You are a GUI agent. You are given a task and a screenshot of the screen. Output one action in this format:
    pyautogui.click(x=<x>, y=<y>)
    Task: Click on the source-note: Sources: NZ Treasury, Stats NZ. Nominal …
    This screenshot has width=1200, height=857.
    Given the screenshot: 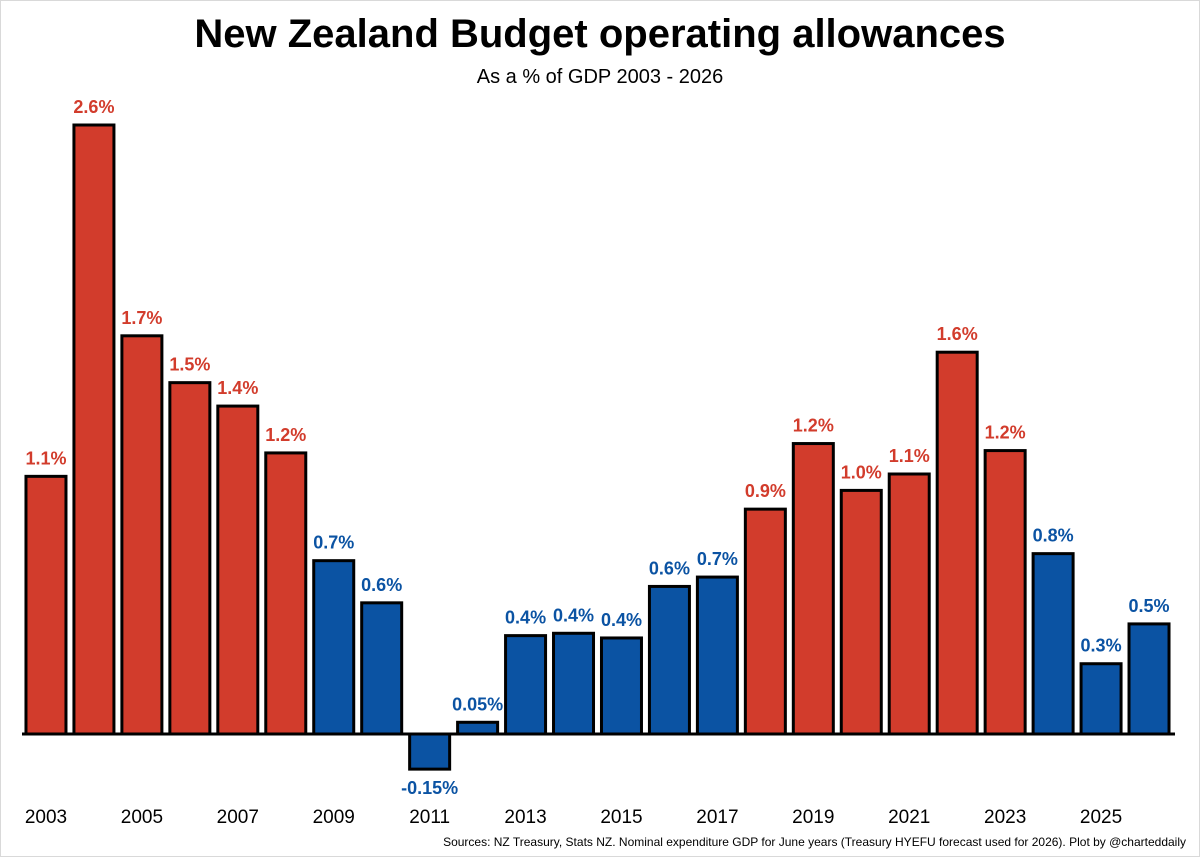 What is the action you would take?
    pyautogui.click(x=814, y=842)
    